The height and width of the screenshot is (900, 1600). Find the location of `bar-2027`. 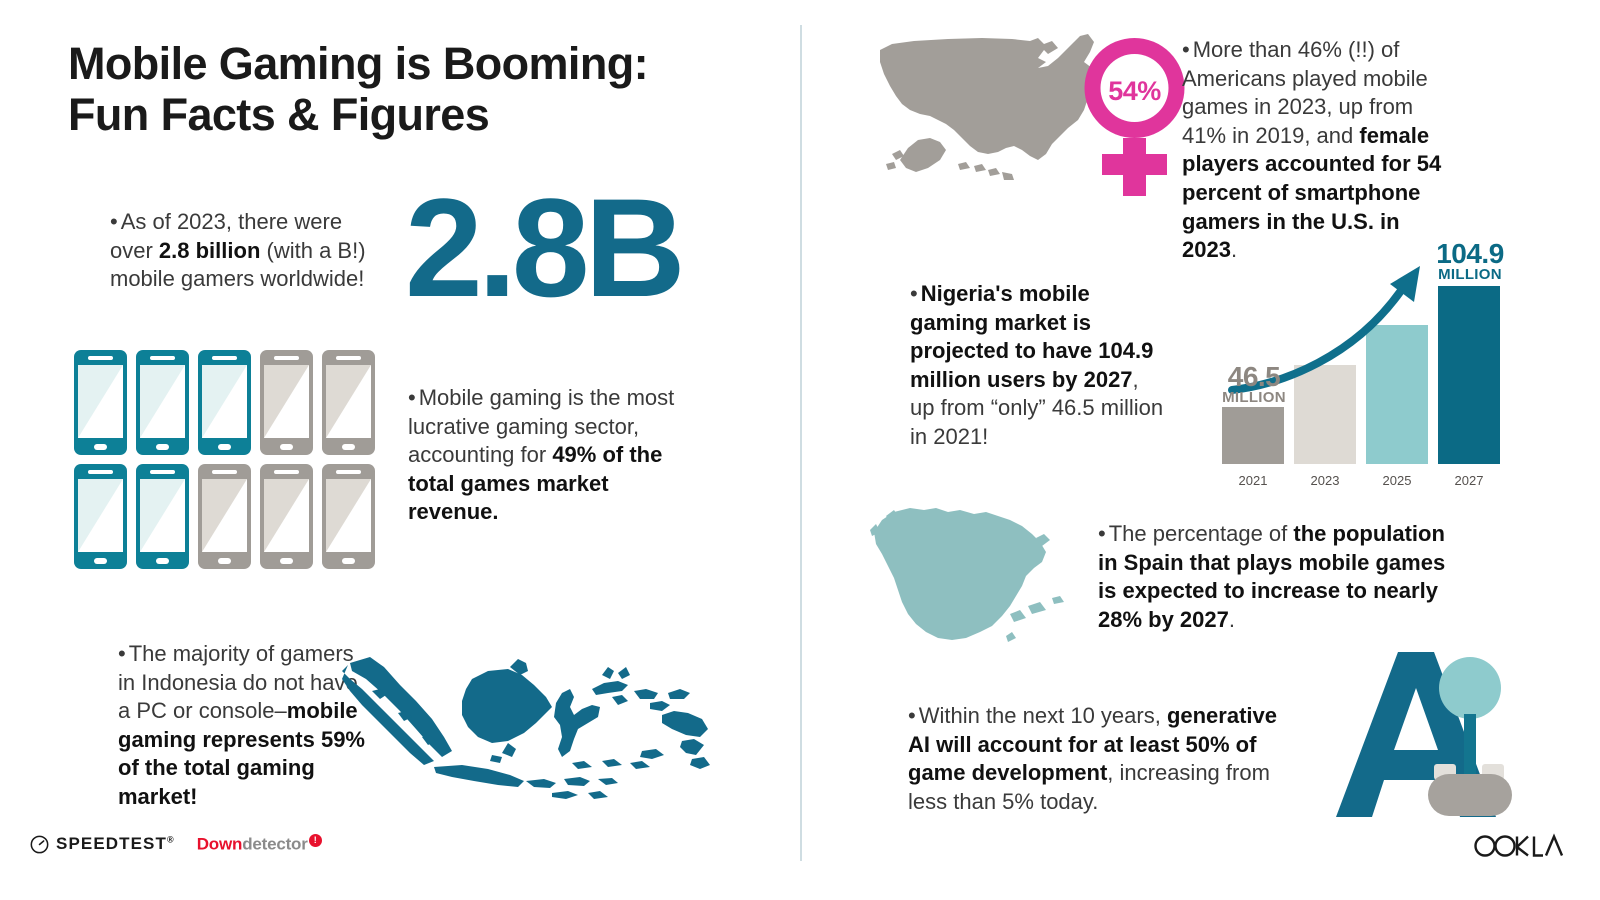

bar-2027 is located at coordinates (1469, 375).